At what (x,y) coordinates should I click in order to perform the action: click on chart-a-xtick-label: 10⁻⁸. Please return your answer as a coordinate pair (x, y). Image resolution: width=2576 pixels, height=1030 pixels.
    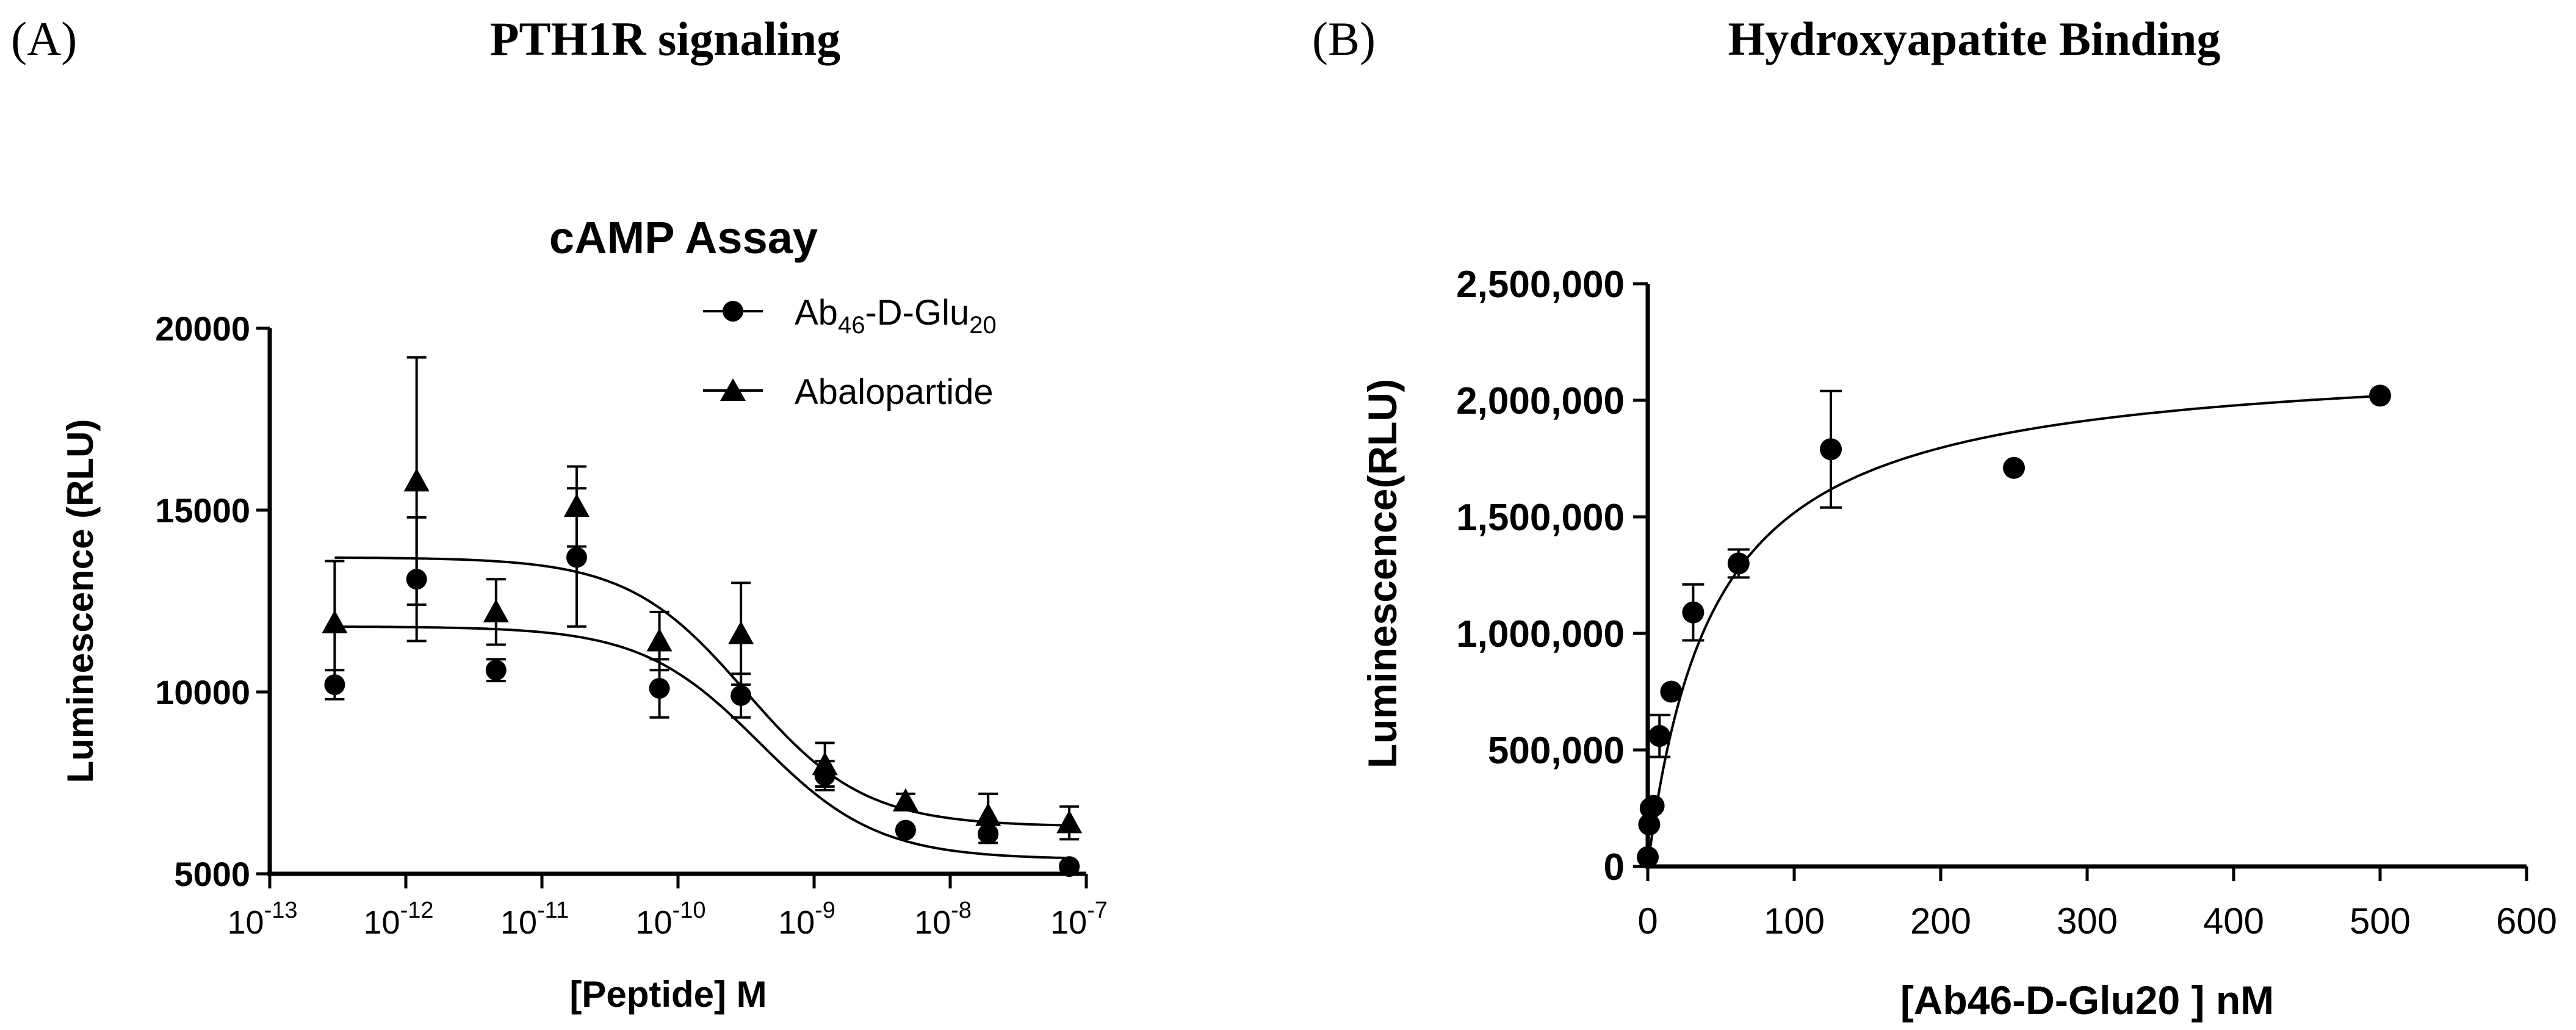
    Looking at the image, I should click on (943, 920).